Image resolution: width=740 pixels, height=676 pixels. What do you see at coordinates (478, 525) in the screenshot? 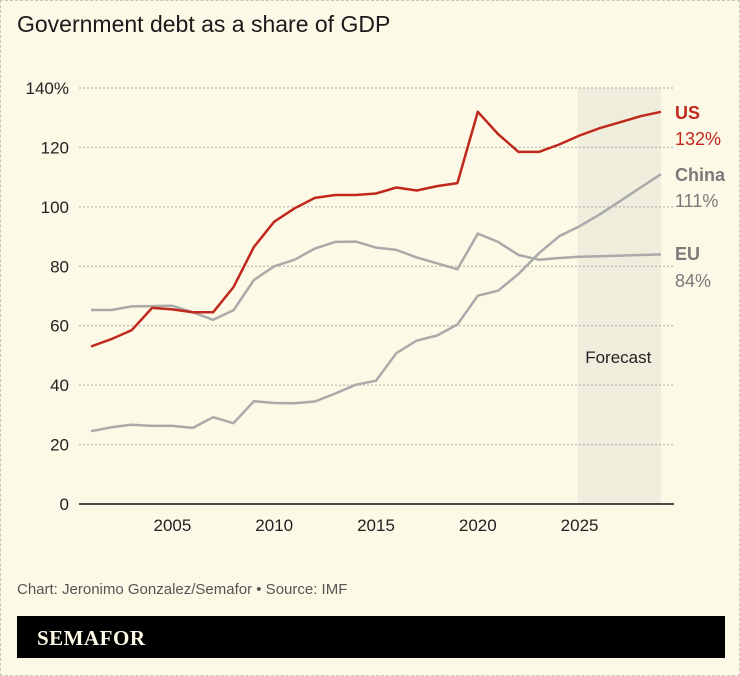
I see `x-tick-label: 2020` at bounding box center [478, 525].